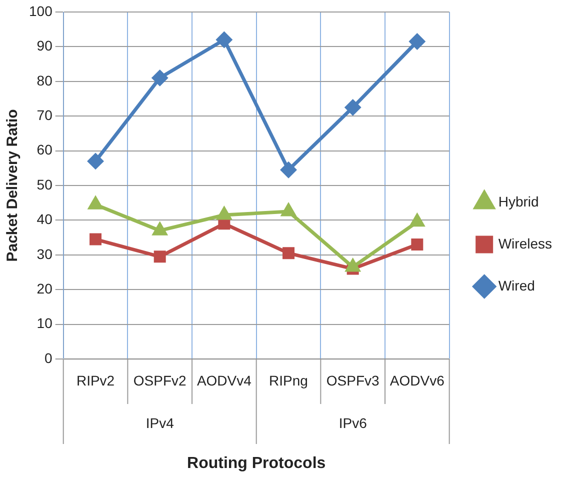 The width and height of the screenshot is (572, 477). I want to click on legend-label: Hybrid, so click(518, 201).